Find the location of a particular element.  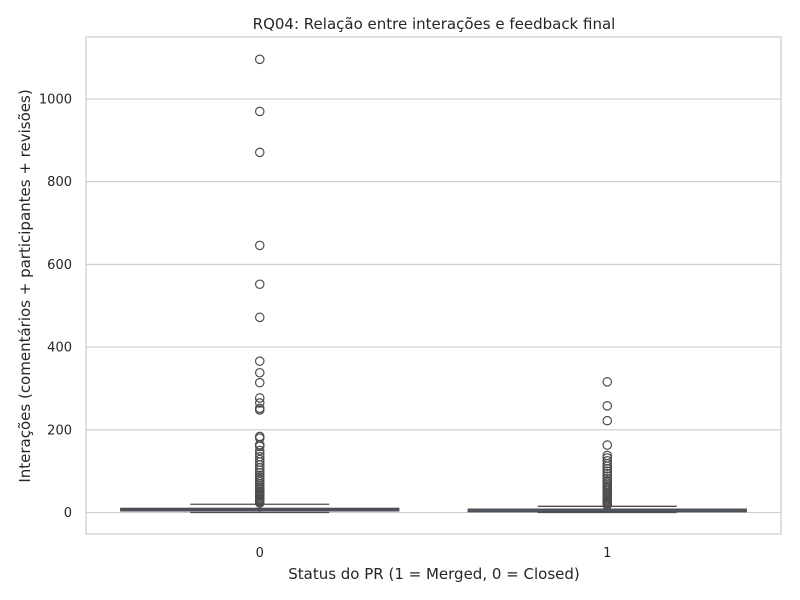

y-tick-labels: 0 200 400 600 800 1000 is located at coordinates (55, 307).